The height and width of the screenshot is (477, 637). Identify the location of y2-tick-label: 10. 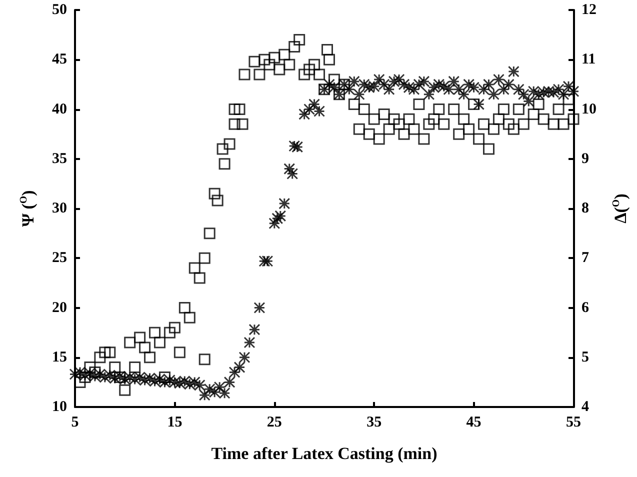
(589, 109).